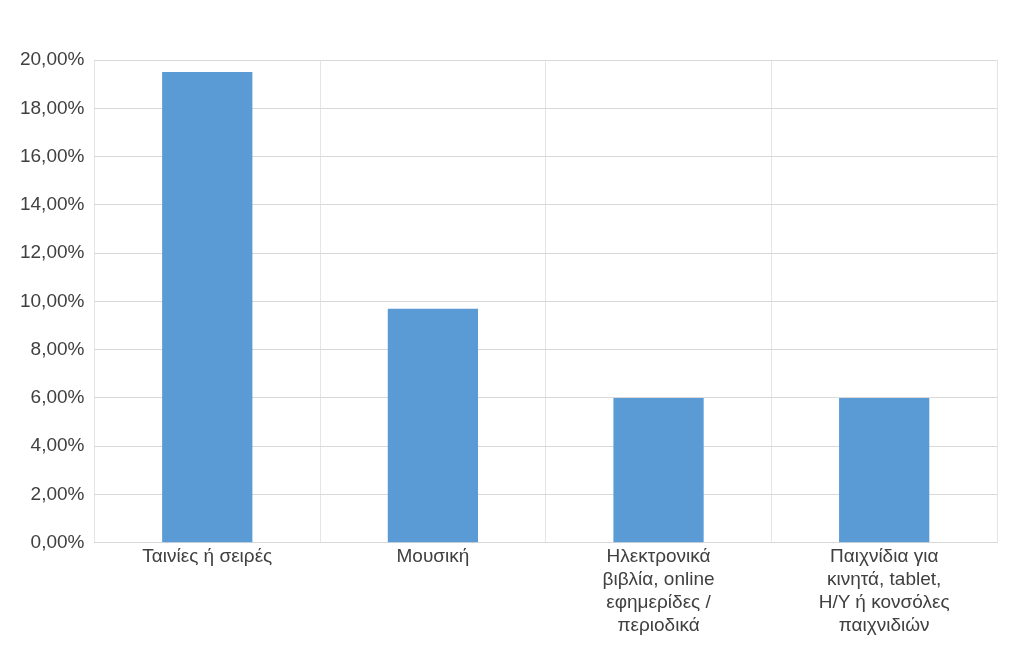 This screenshot has height=650, width=1027. I want to click on y-tick-label: 12,00%, so click(52, 252).